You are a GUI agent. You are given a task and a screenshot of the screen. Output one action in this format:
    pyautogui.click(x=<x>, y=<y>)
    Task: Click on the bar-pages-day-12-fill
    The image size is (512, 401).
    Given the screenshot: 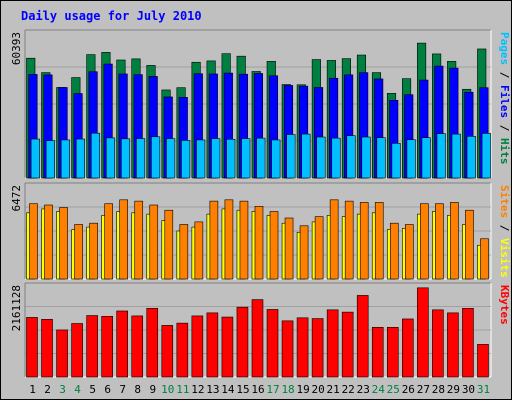 What is the action you would take?
    pyautogui.click(x=201, y=159)
    